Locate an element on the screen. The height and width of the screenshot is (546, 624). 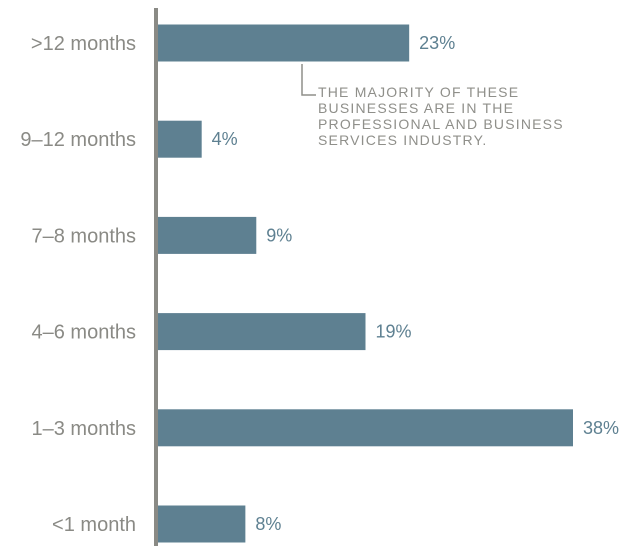
category-label-1-3-months: 1–3 months is located at coordinates (83, 429).